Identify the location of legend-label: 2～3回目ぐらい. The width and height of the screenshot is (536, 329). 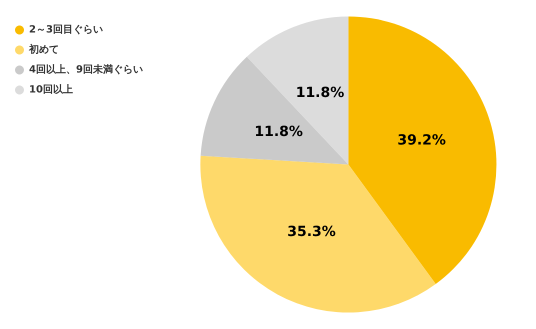
(66, 30).